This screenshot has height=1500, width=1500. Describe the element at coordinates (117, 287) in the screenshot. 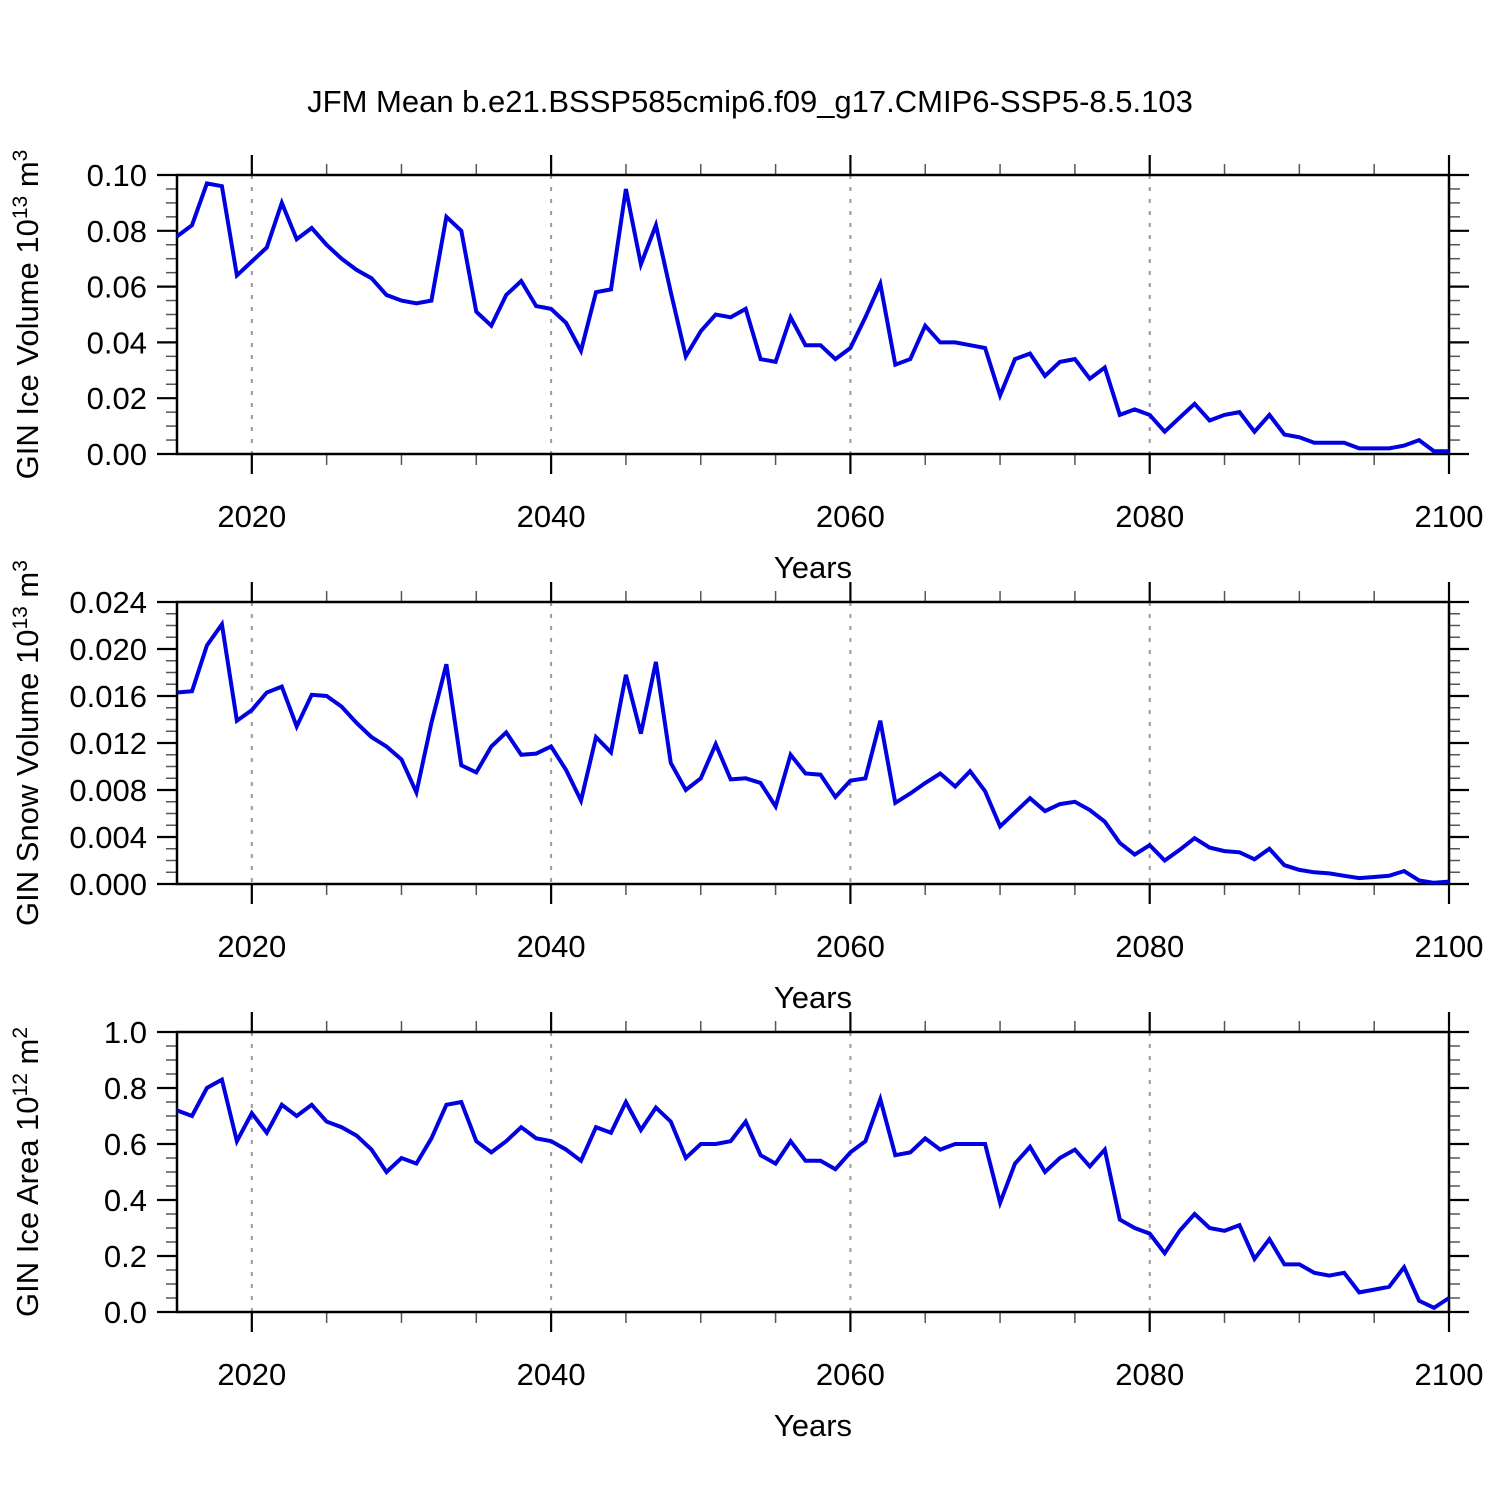

I see `y-tick-label: 0.06` at that location.